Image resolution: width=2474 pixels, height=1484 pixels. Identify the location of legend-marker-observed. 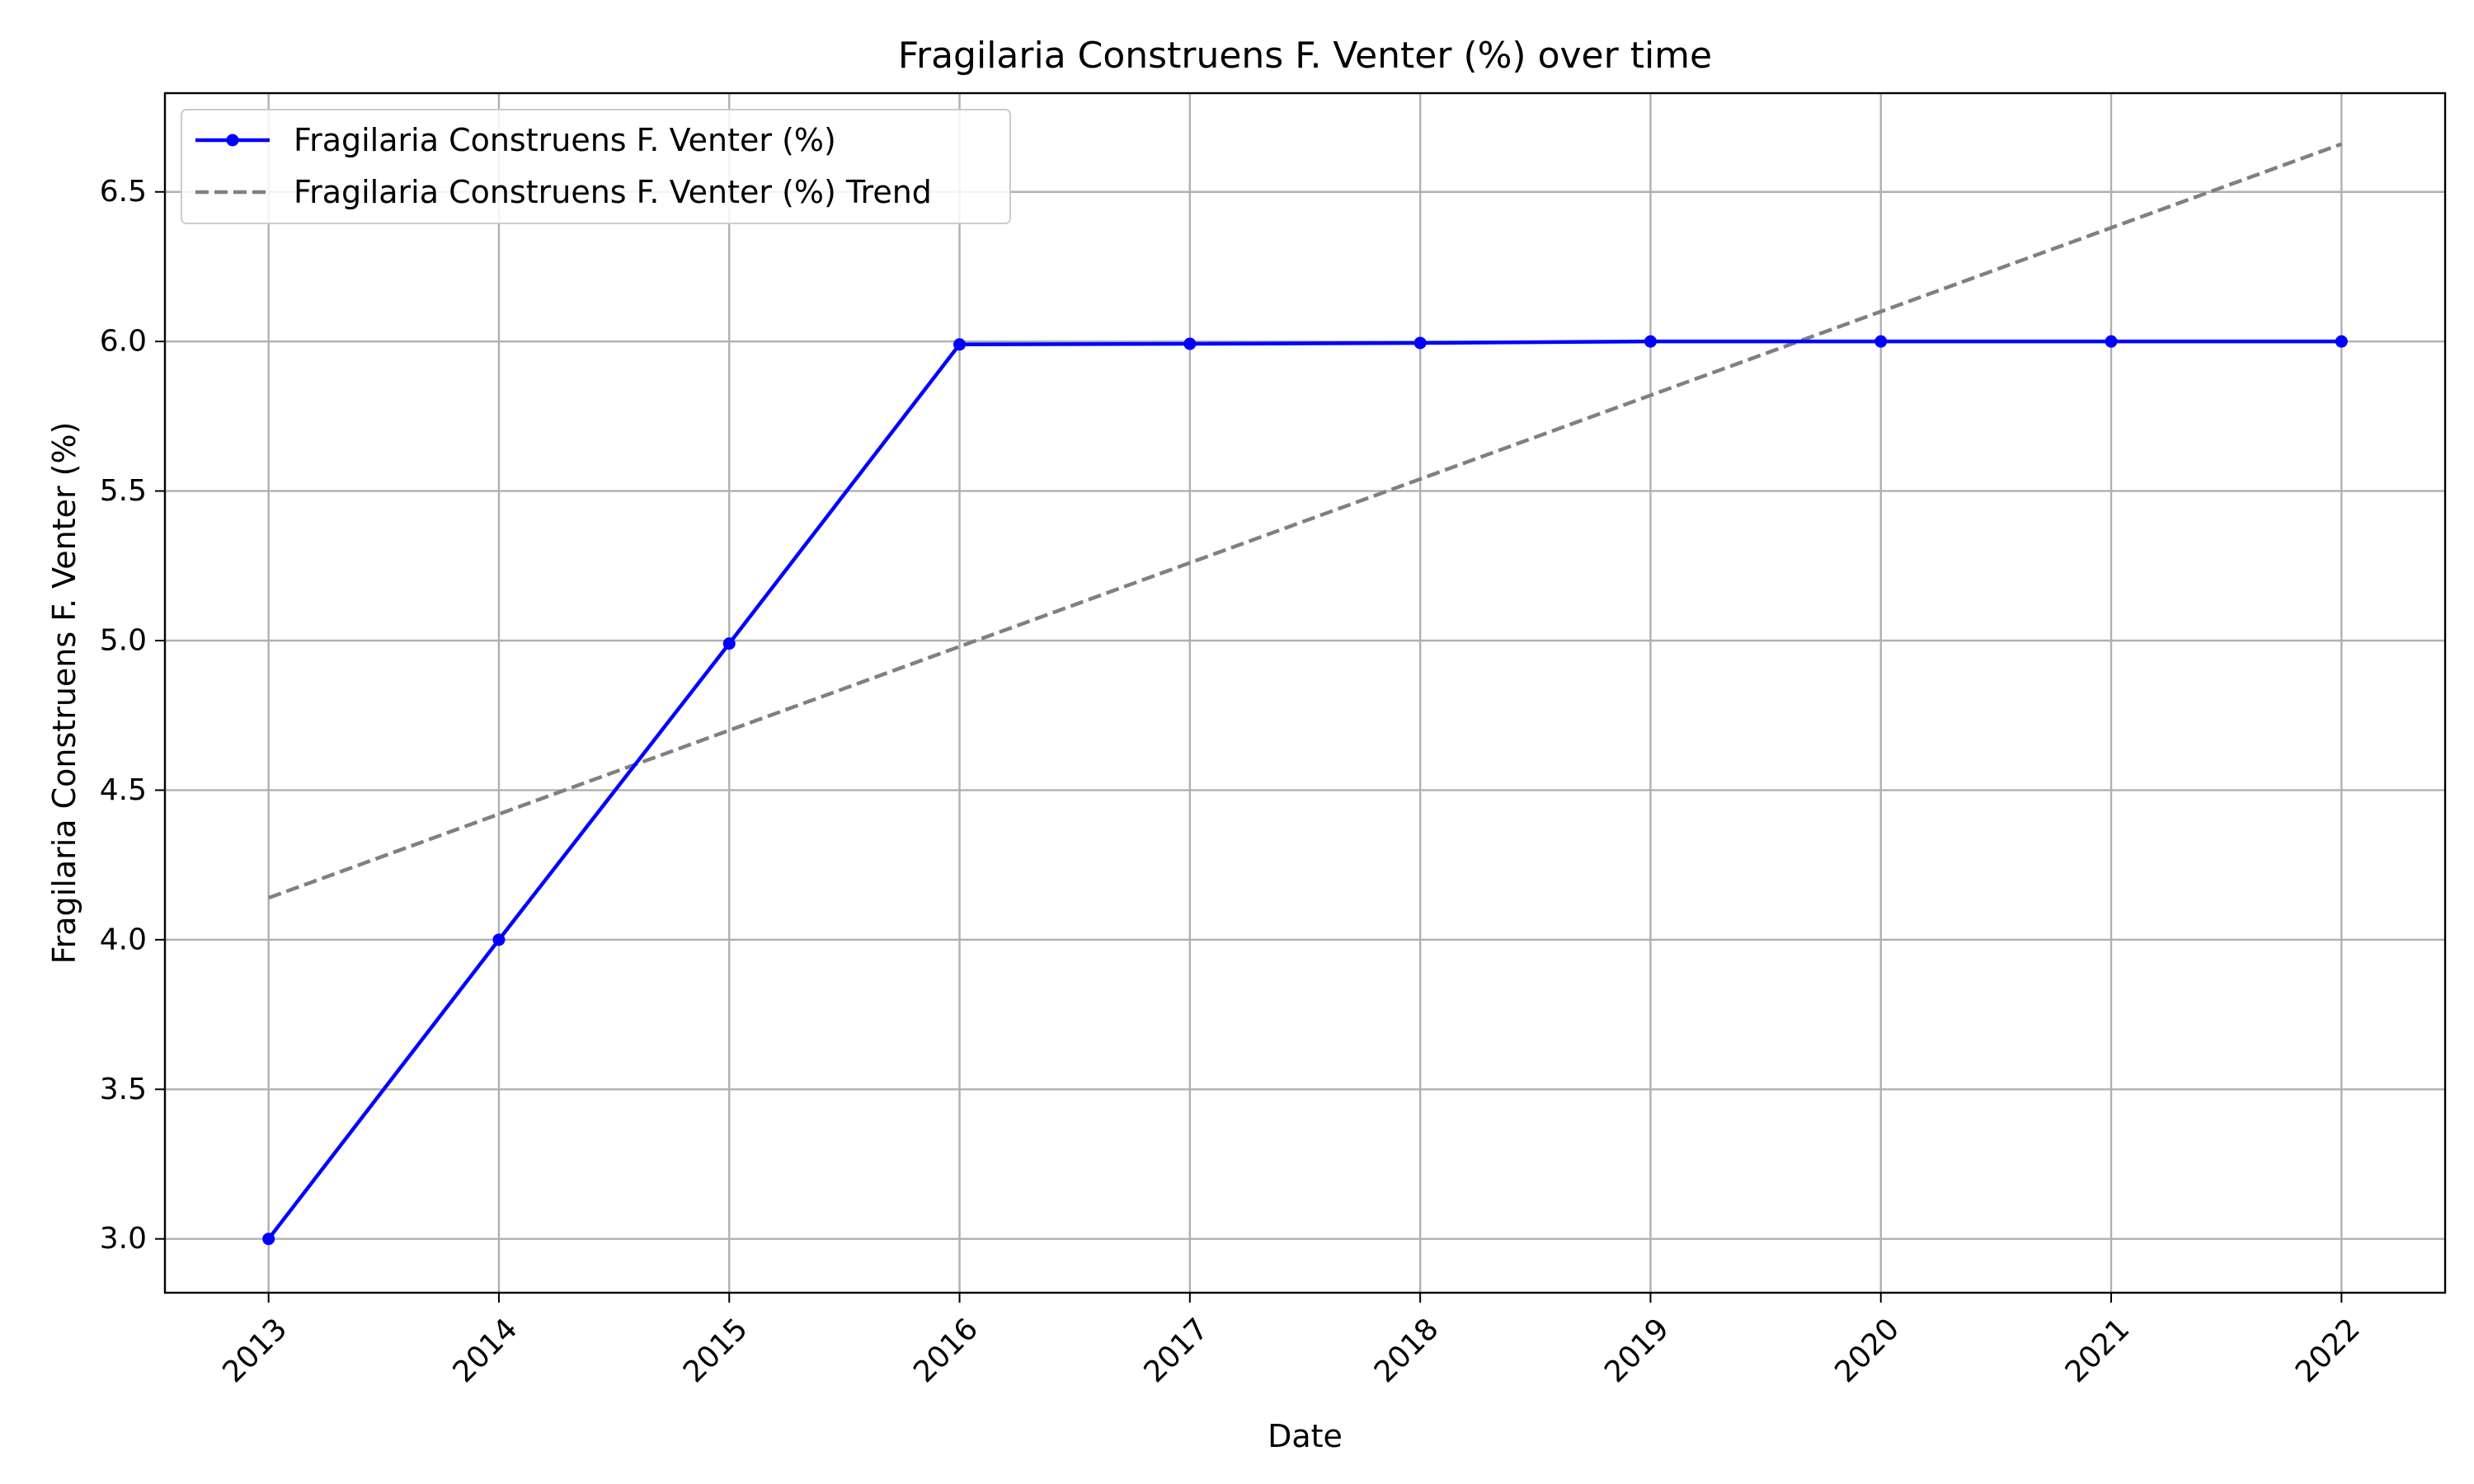
(232, 140).